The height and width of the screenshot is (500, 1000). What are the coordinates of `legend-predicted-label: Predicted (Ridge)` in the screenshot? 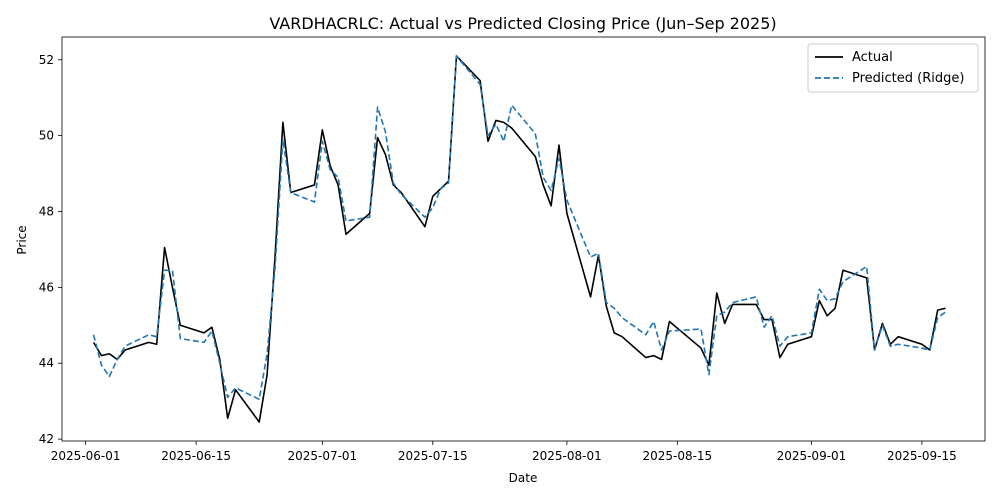 It's located at (908, 78).